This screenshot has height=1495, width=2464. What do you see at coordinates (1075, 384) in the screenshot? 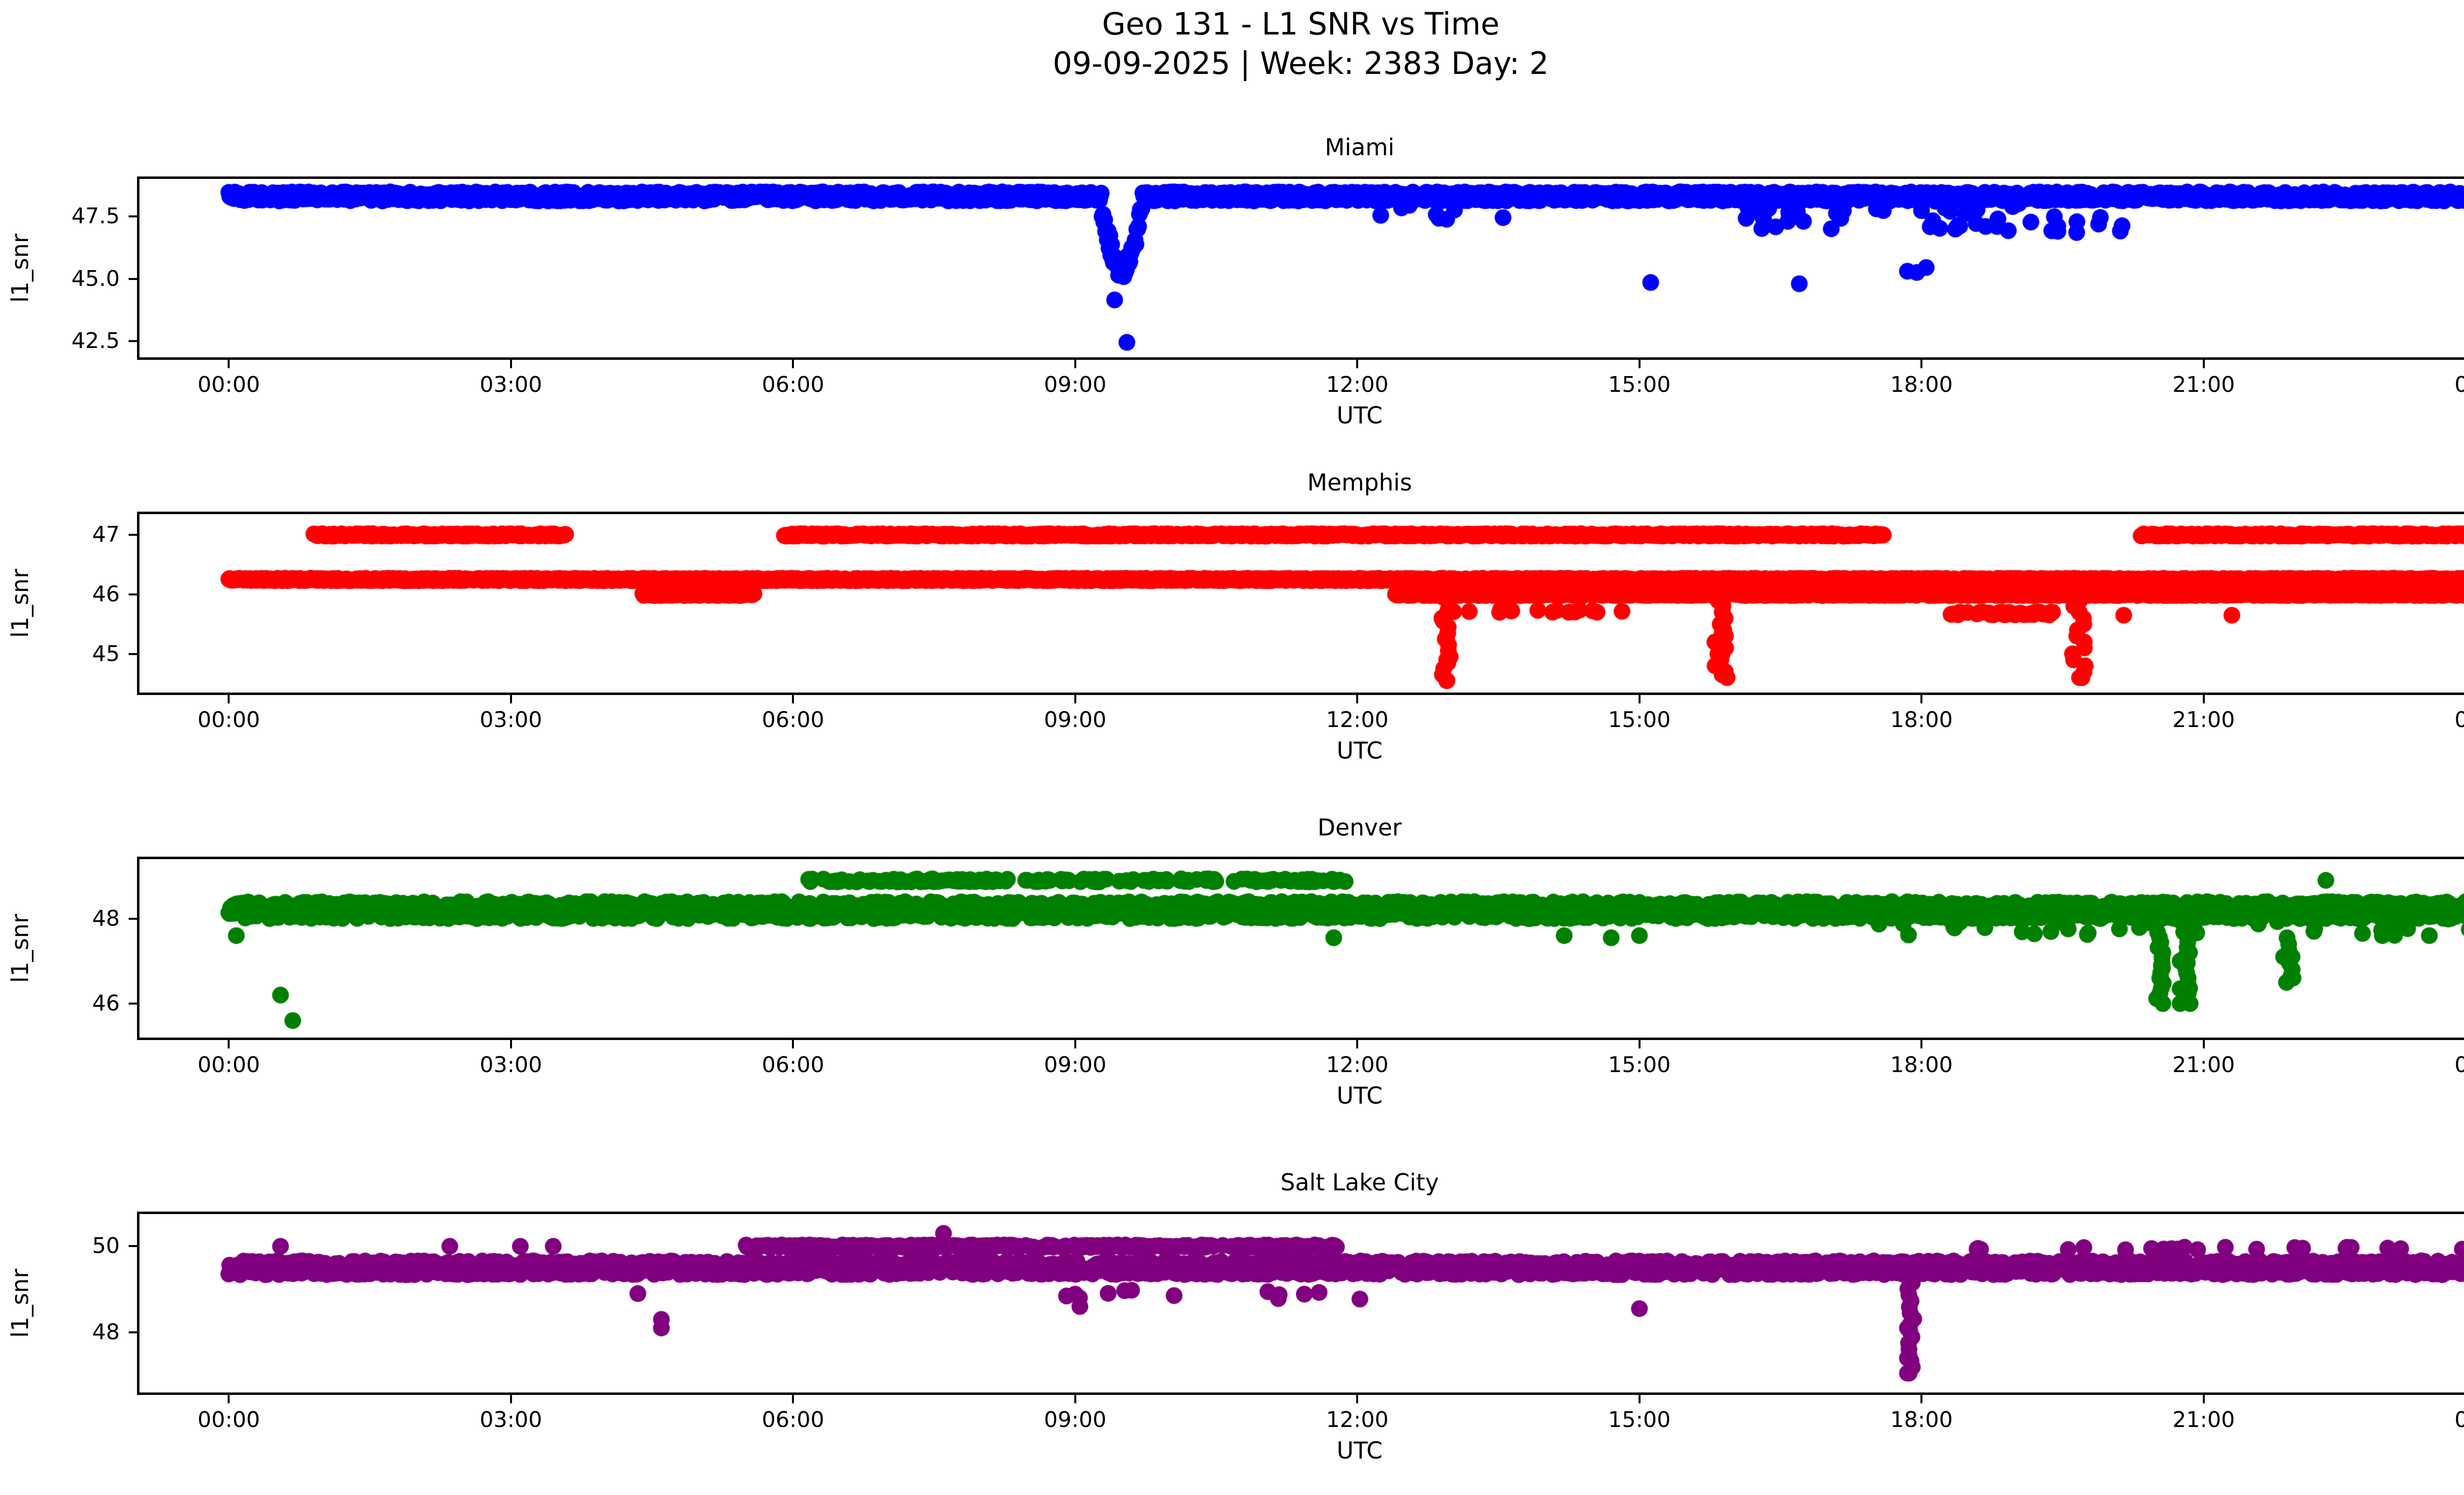
I see `x-tick-label-miami-3: 09:00` at bounding box center [1075, 384].